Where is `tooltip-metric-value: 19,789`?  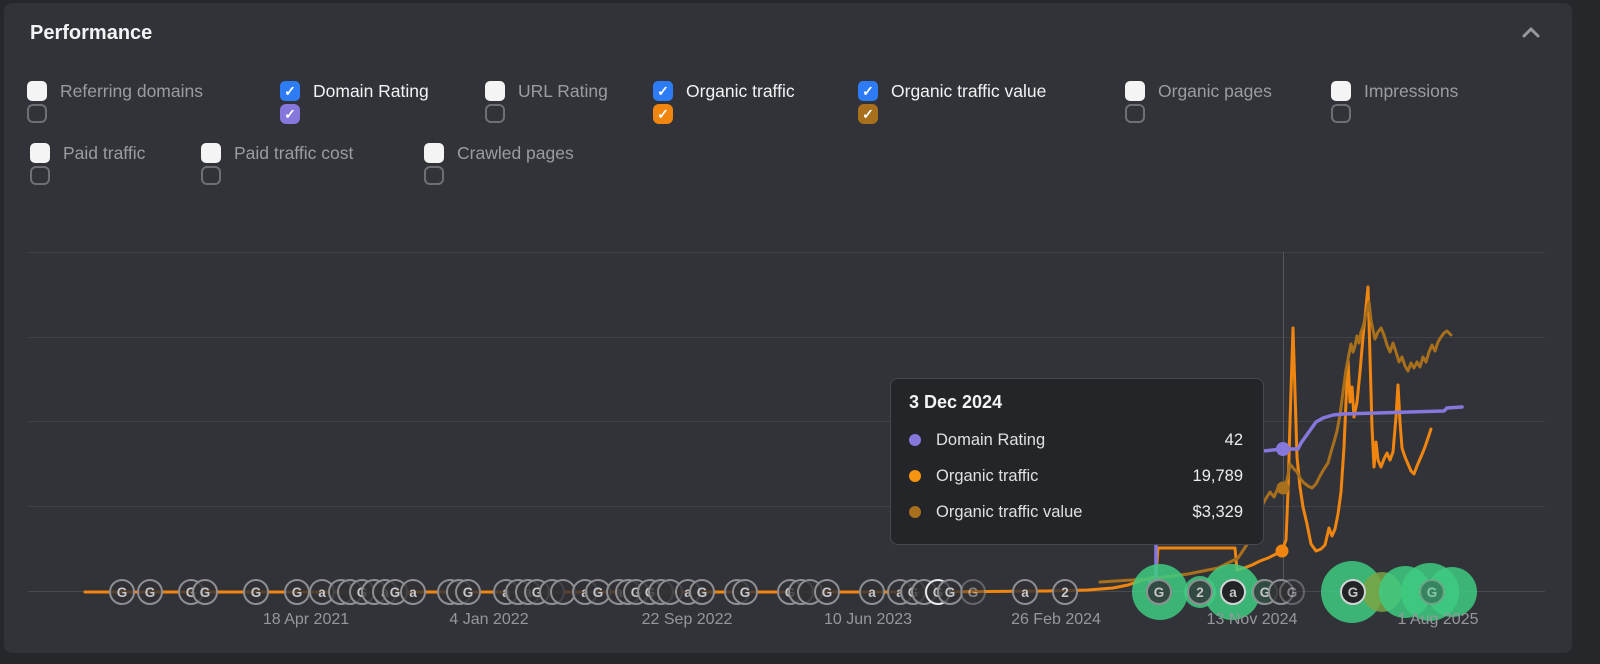 tooltip-metric-value: 19,789 is located at coordinates (1217, 475).